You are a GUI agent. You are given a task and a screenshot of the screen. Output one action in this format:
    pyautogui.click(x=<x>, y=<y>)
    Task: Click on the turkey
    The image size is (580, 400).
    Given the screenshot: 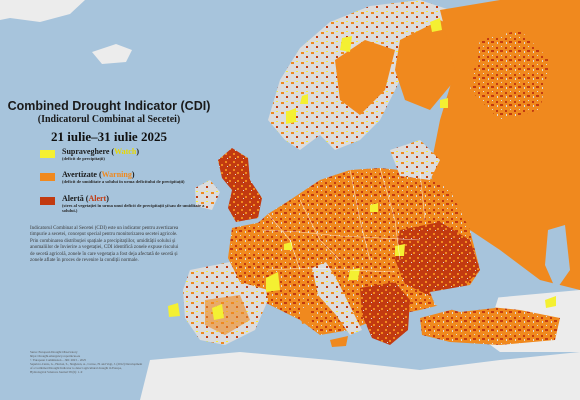 What is the action you would take?
    pyautogui.click(x=490, y=325)
    